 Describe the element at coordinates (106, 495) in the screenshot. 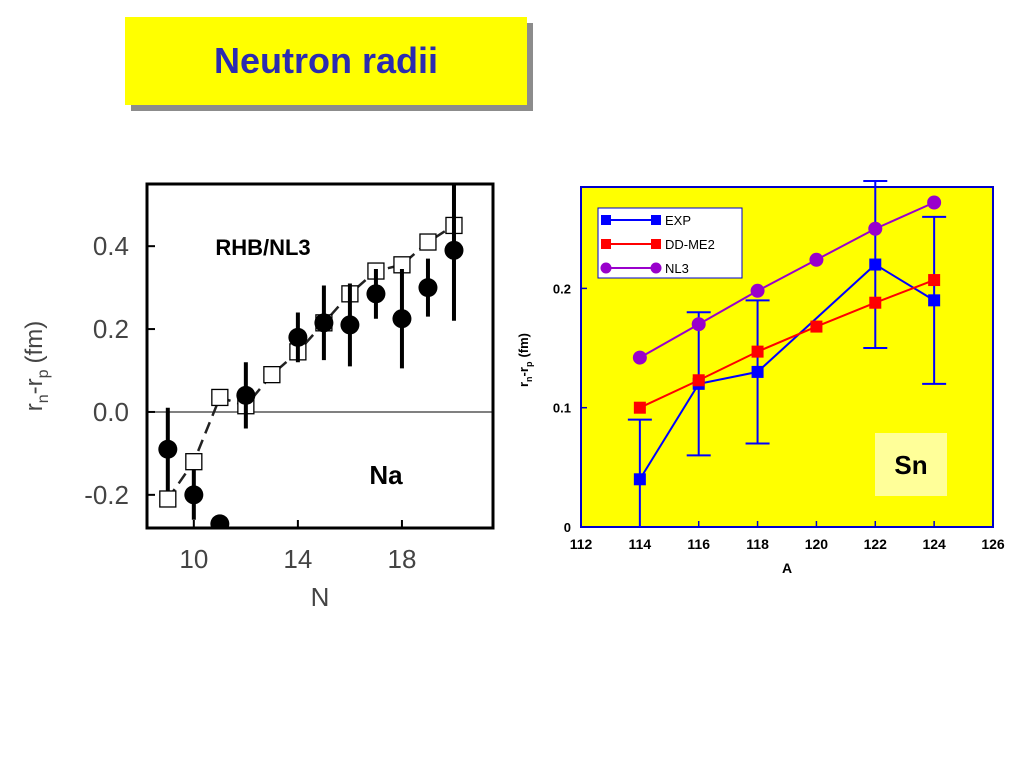

I see `na-y-tick-label: -0.2` at that location.